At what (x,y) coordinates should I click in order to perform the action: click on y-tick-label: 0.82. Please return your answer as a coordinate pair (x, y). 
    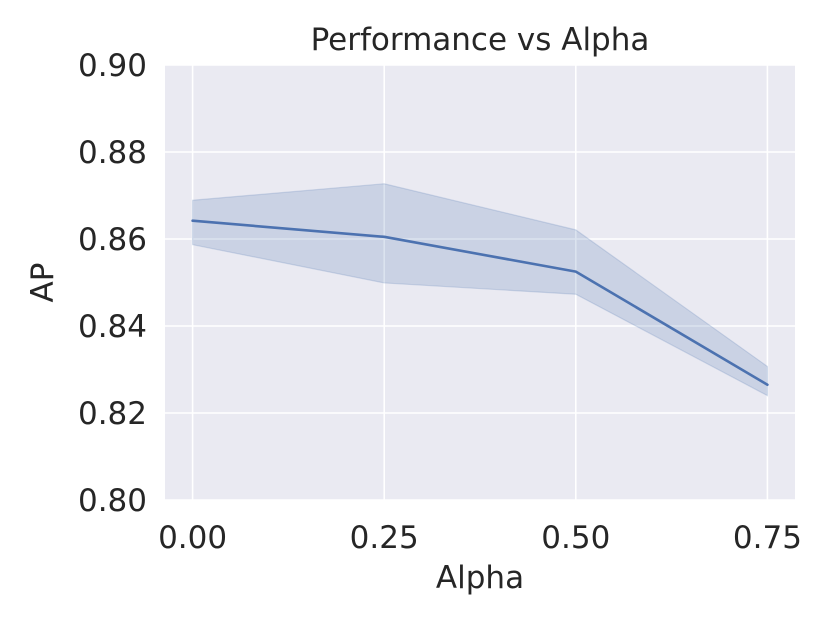
    Looking at the image, I should click on (112, 414).